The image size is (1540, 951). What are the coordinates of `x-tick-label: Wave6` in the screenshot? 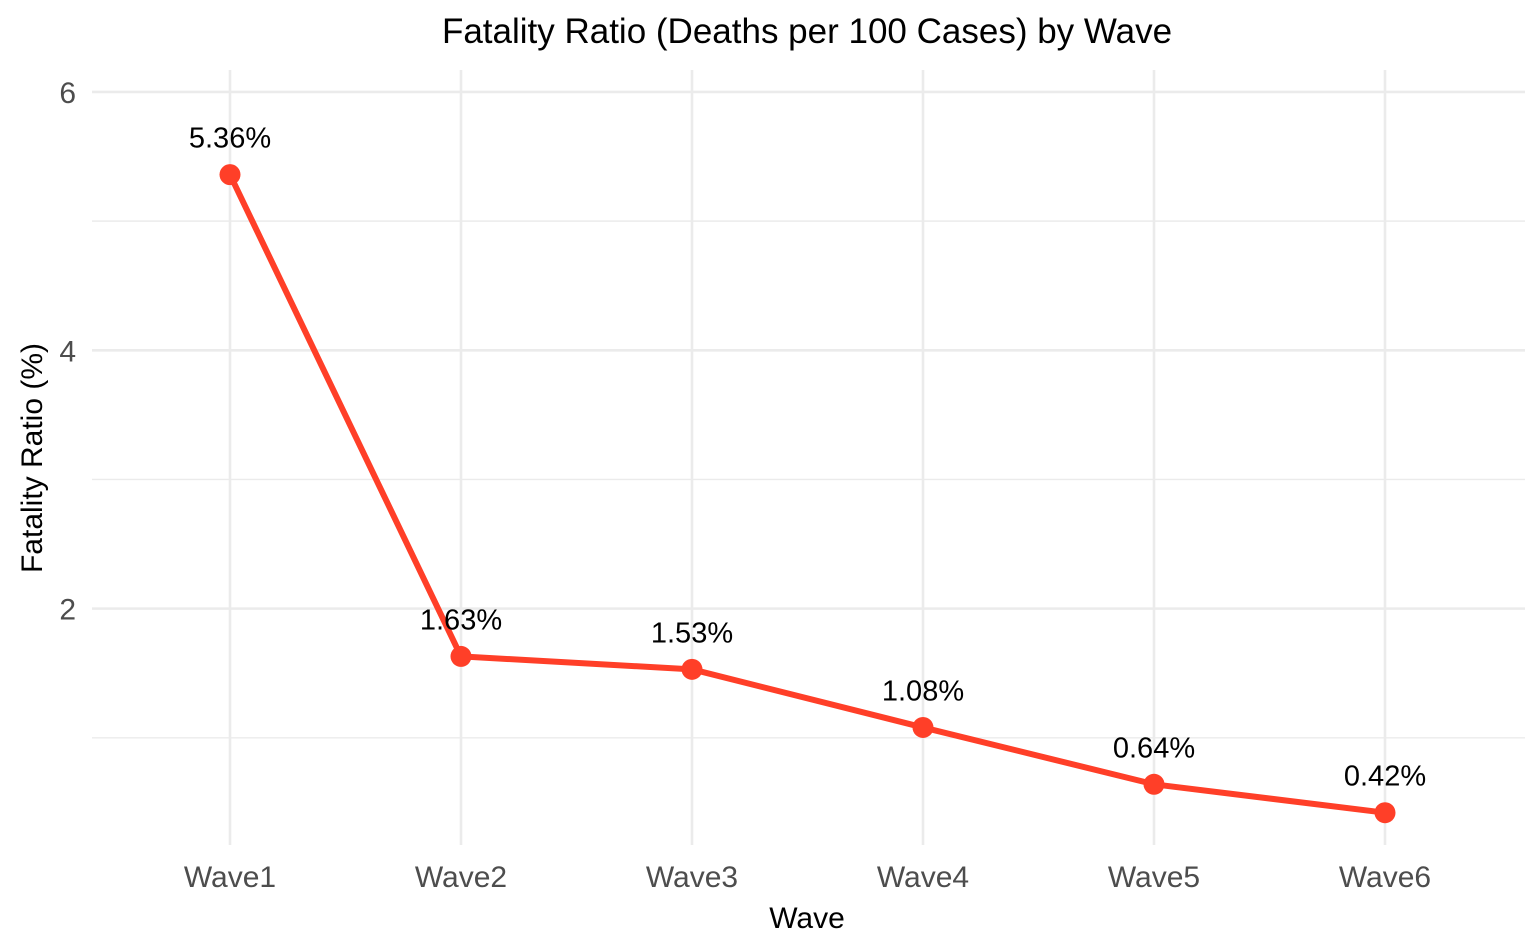 It's located at (1385, 877).